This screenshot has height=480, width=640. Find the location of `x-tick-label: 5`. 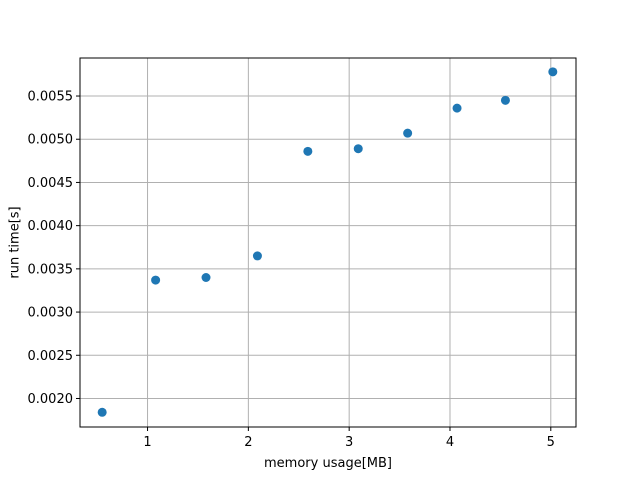

x-tick-label: 5 is located at coordinates (551, 442).